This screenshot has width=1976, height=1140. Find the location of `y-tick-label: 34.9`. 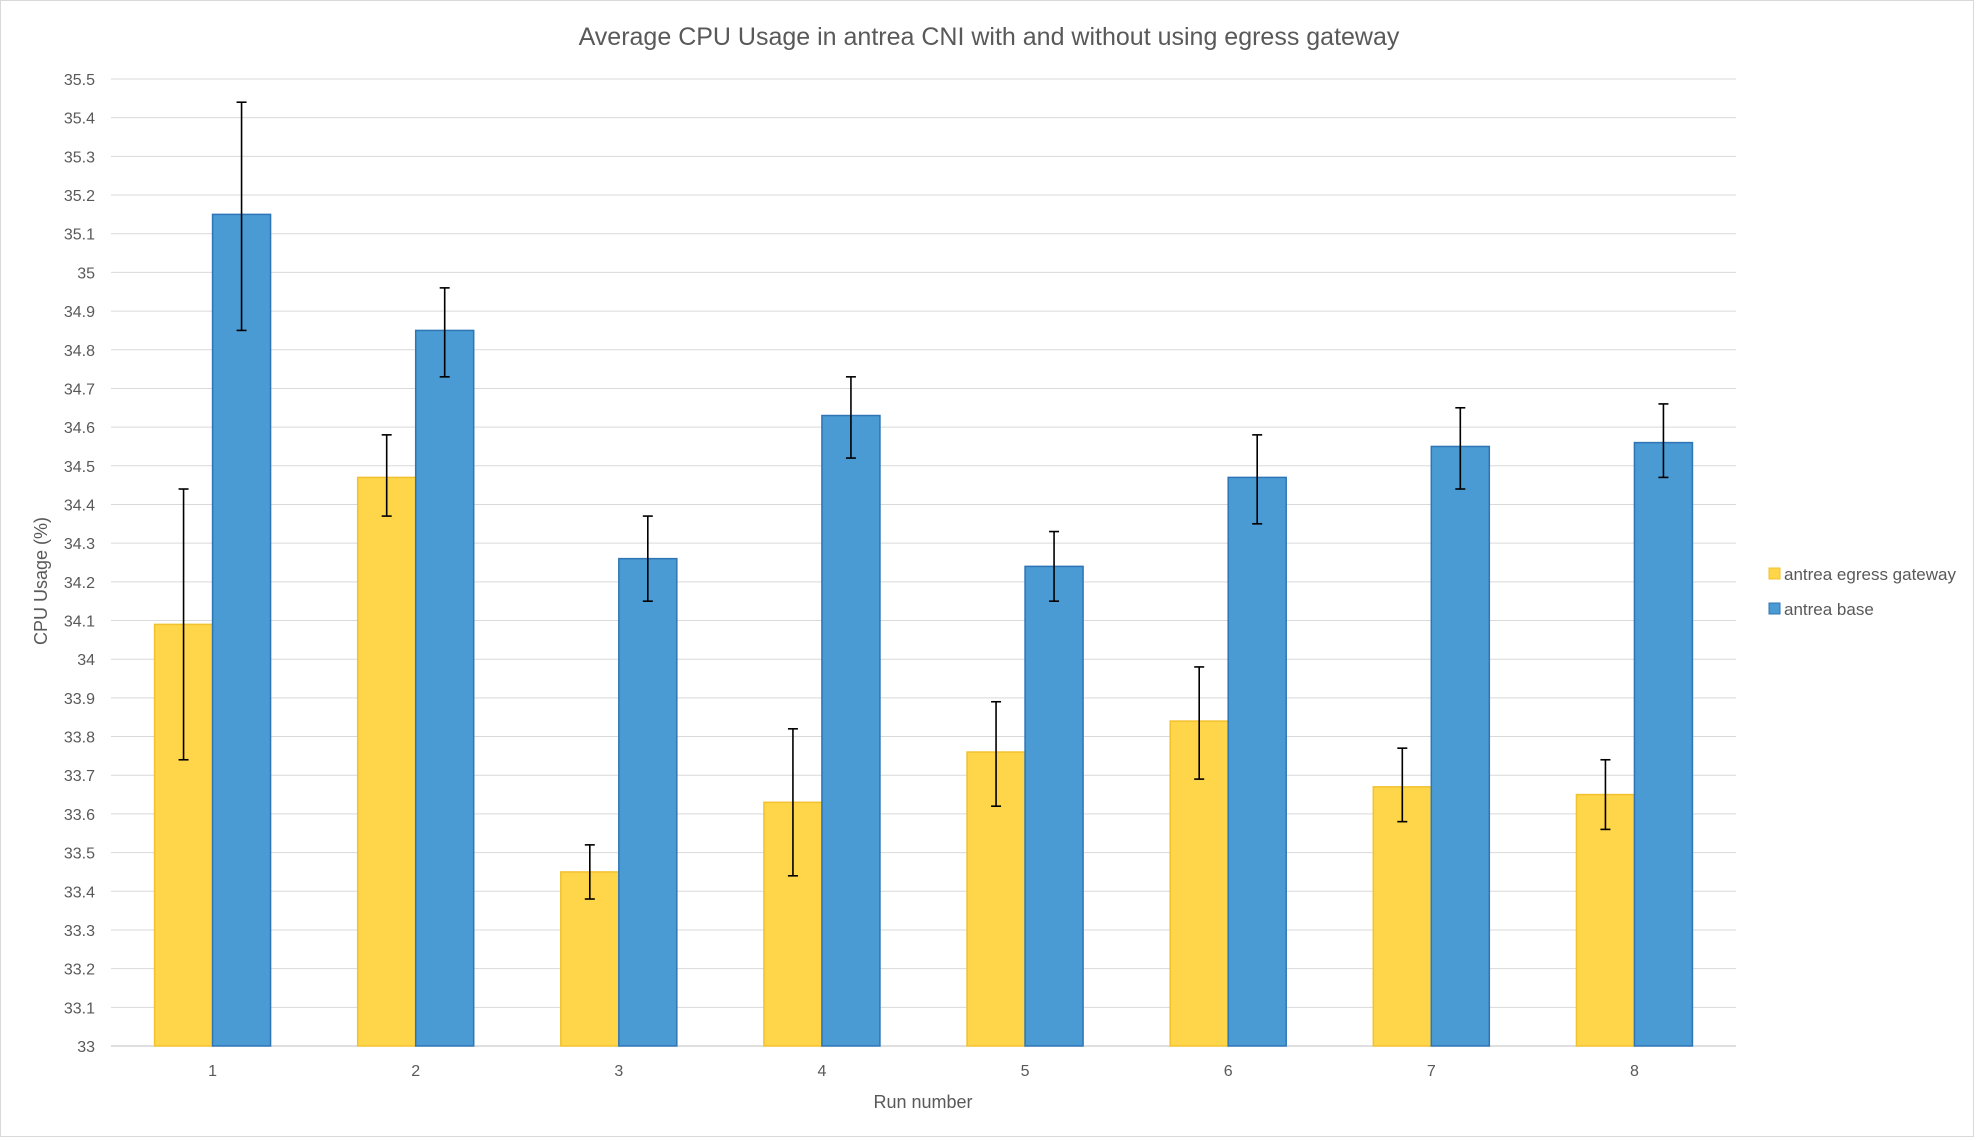

y-tick-label: 34.9 is located at coordinates (79, 312).